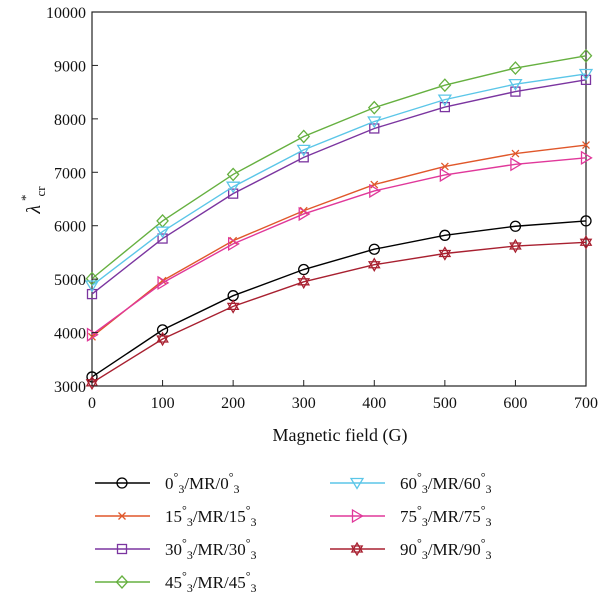 The image size is (600, 603). Describe the element at coordinates (445, 403) in the screenshot. I see `x-tick-label: 500` at that location.